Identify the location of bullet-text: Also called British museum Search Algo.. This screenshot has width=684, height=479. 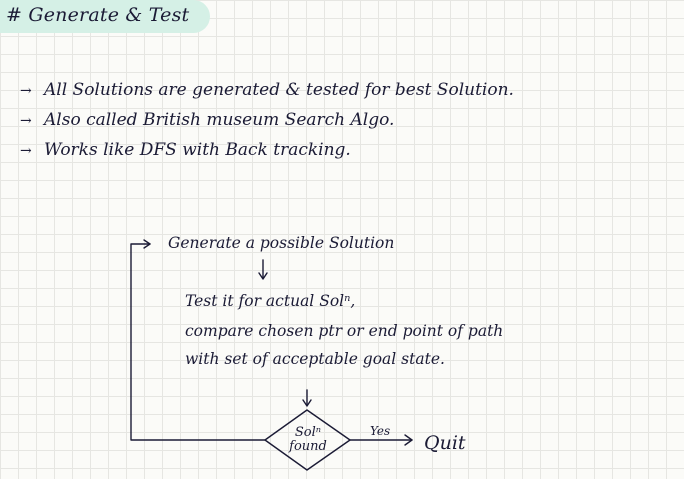
(219, 120).